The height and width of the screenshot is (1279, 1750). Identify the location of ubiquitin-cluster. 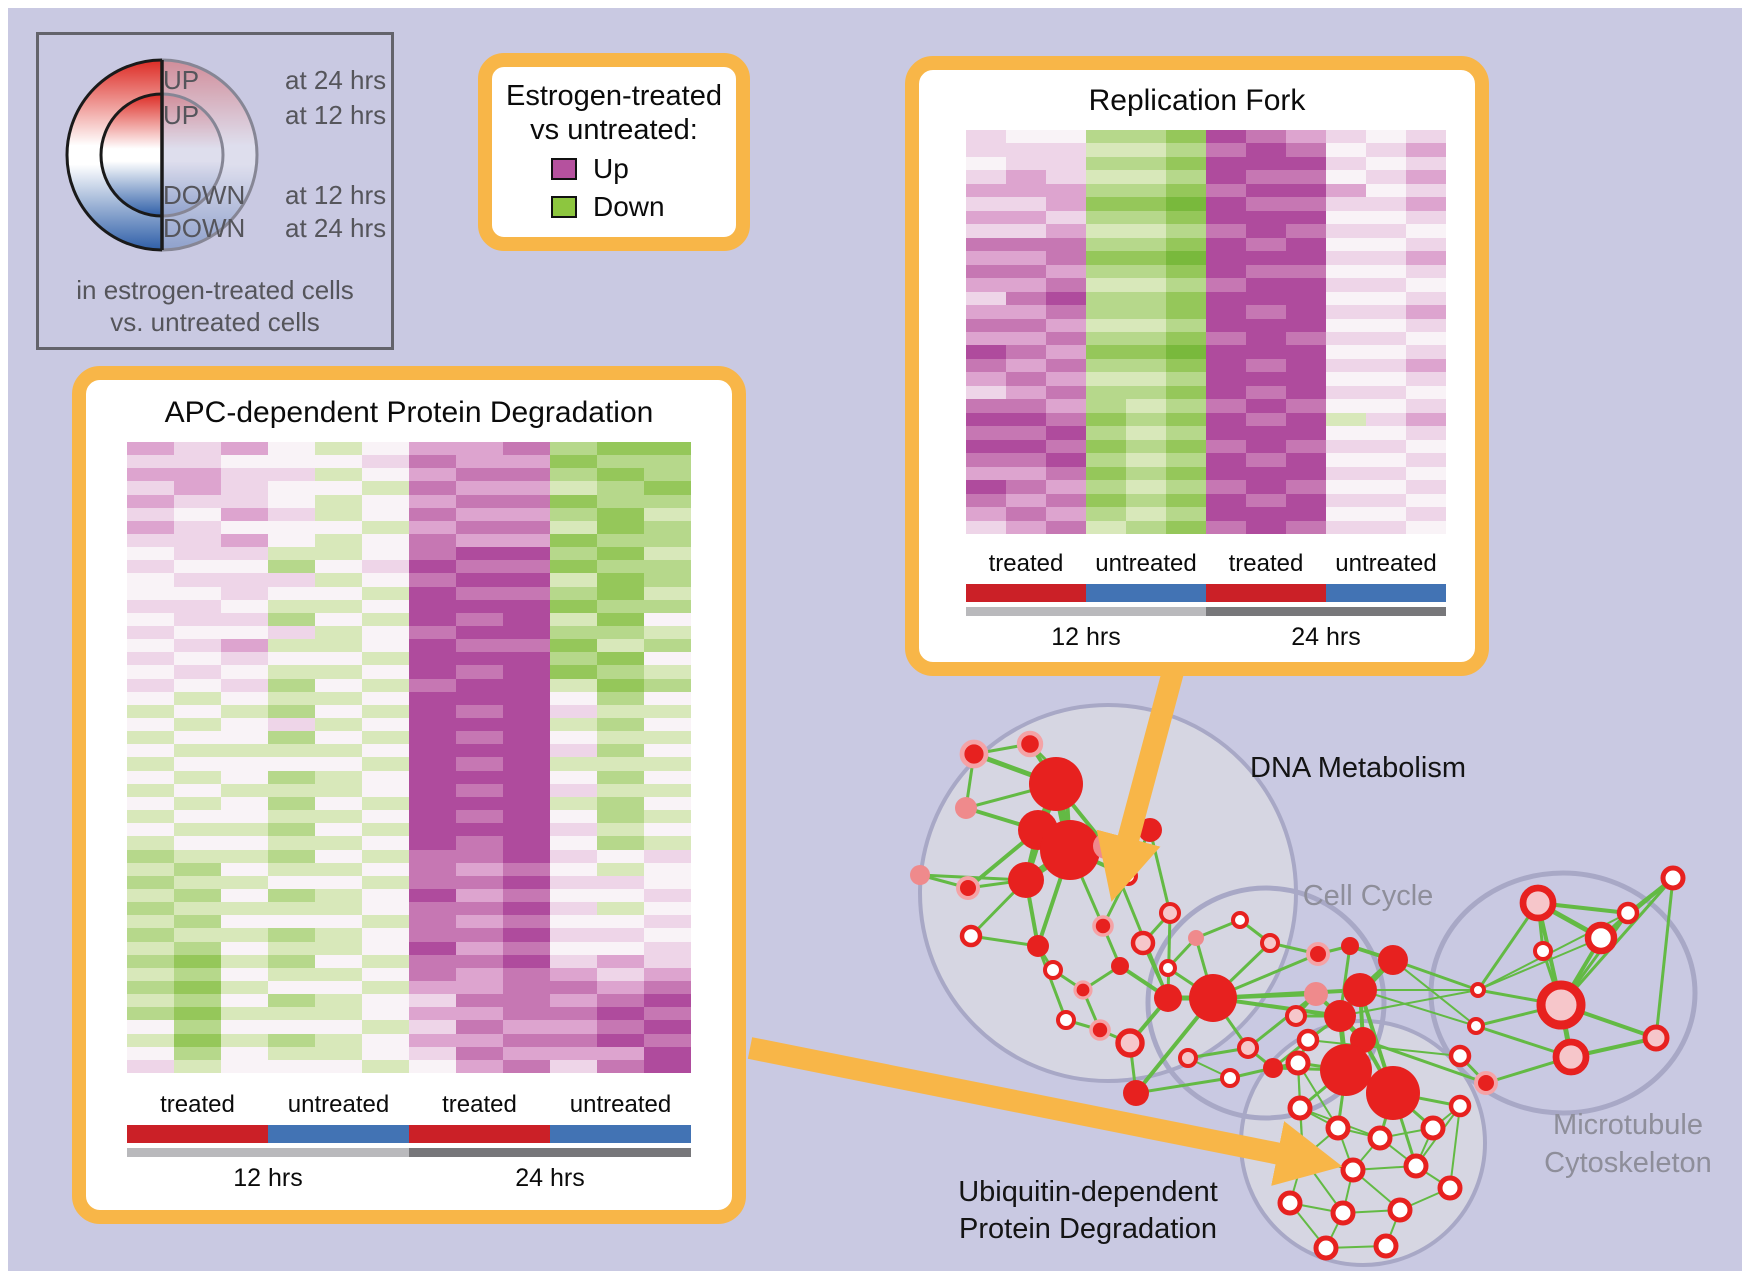
(1363, 1143).